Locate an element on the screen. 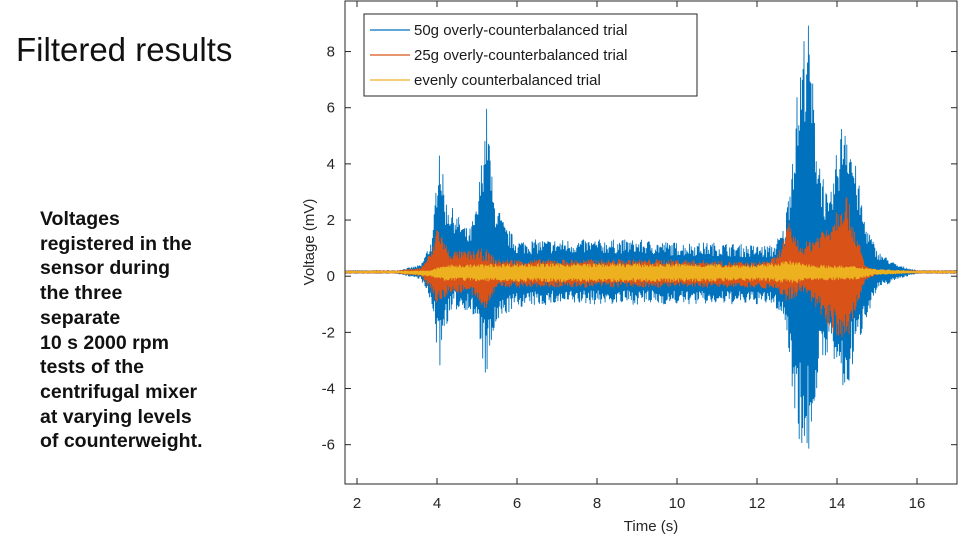 The image size is (960, 540). caption-line: 10 s 2000 rpm is located at coordinates (105, 342).